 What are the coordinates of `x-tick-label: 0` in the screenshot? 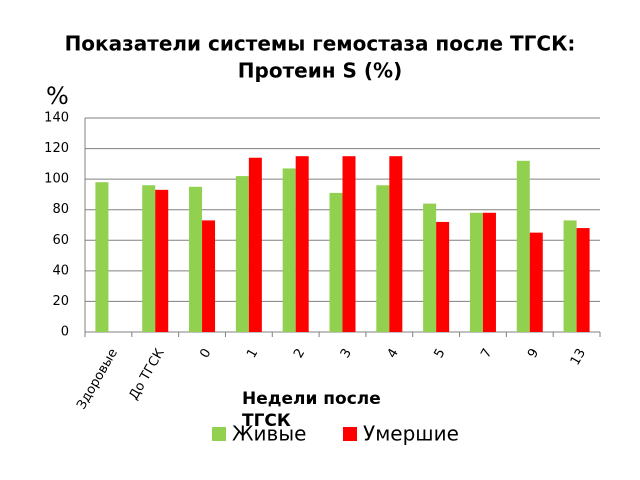 It's located at (205, 353).